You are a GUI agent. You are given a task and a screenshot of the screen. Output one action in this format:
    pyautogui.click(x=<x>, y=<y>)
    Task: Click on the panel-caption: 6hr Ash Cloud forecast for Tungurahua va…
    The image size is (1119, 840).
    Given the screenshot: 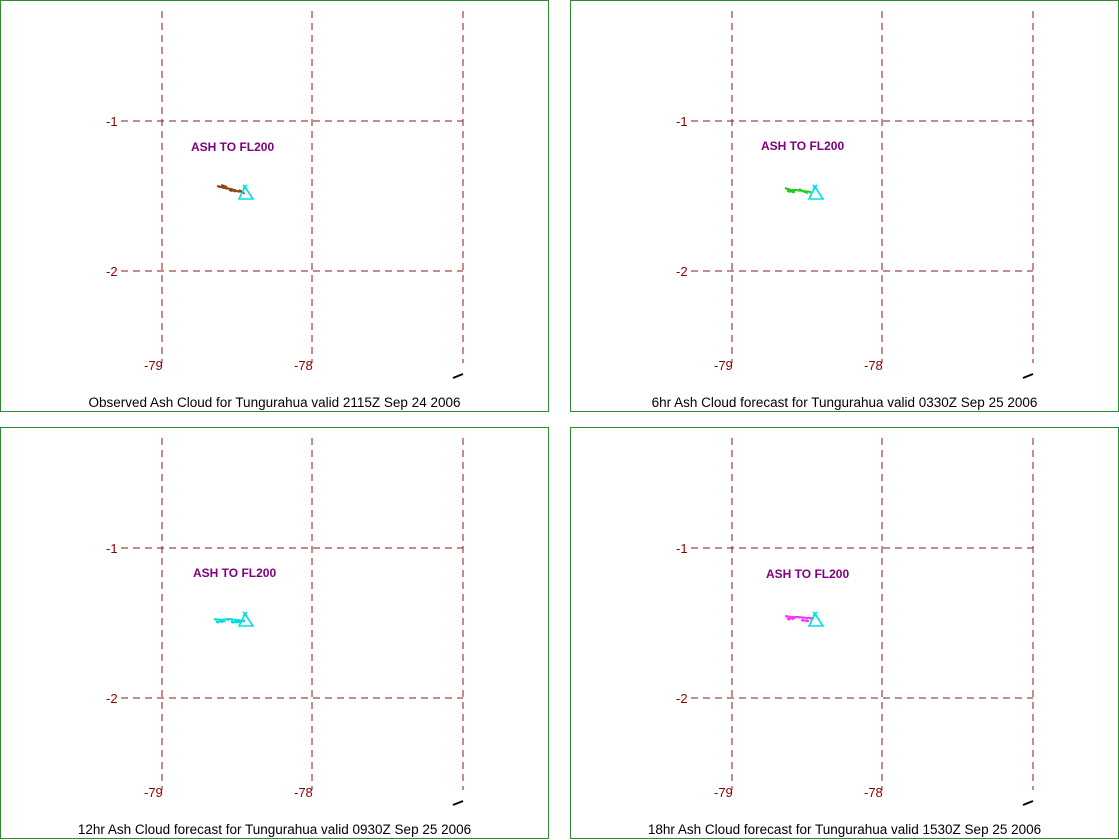 What is the action you would take?
    pyautogui.click(x=844, y=402)
    